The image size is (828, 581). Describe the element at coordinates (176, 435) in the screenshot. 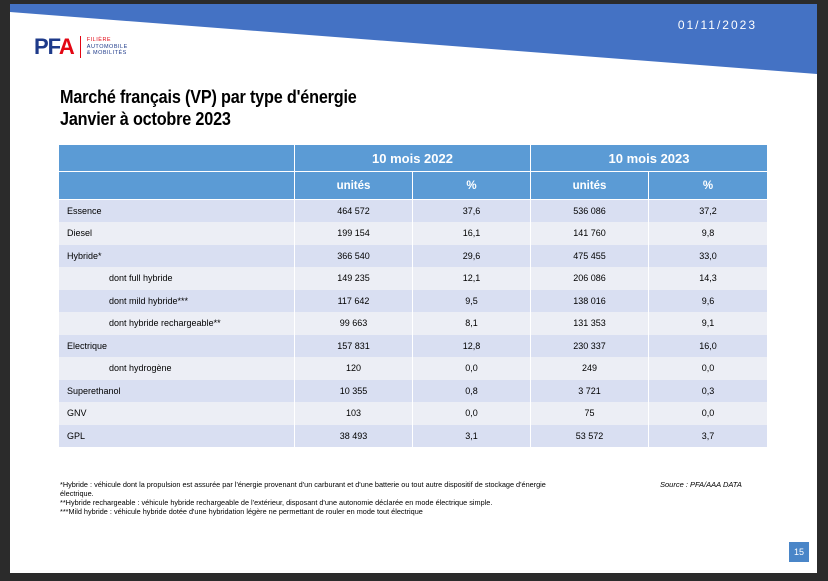

I see `row-label: GPL` at that location.